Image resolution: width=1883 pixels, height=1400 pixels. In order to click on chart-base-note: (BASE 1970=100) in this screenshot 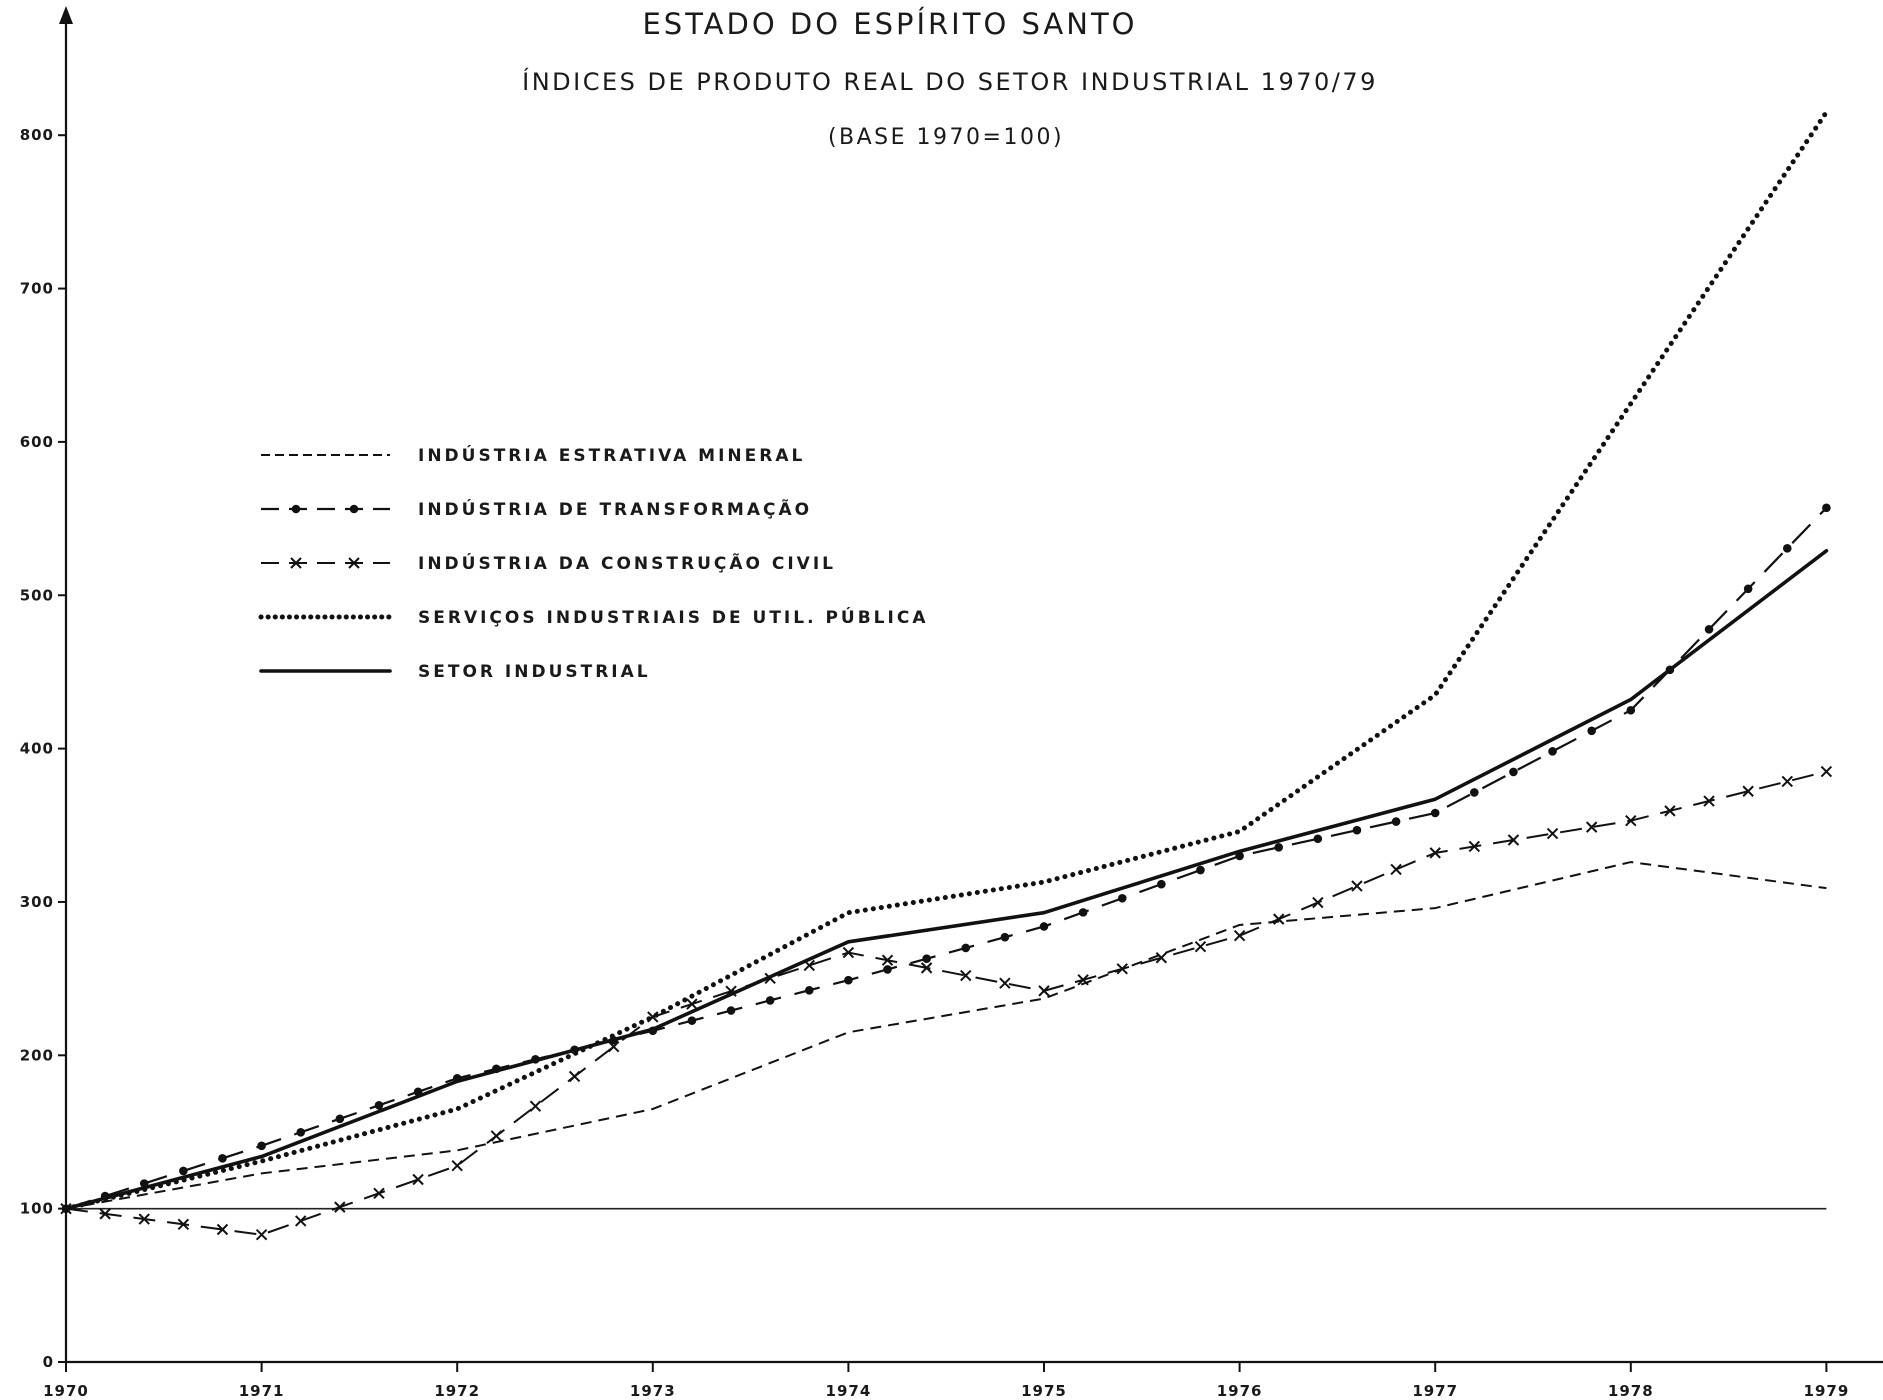, I will do `click(946, 137)`.